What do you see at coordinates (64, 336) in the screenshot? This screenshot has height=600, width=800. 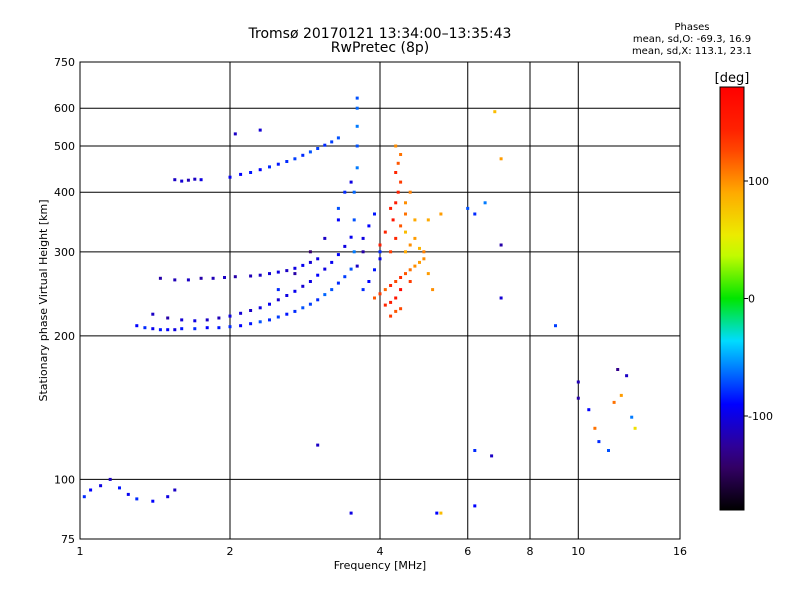 I see `y-tick-label: 200` at bounding box center [64, 336].